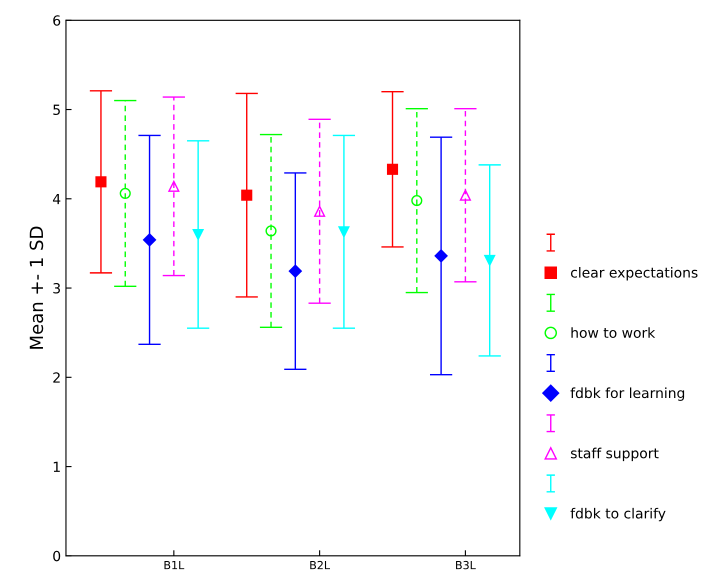  I want to click on y-tick-label: 6, so click(56, 20).